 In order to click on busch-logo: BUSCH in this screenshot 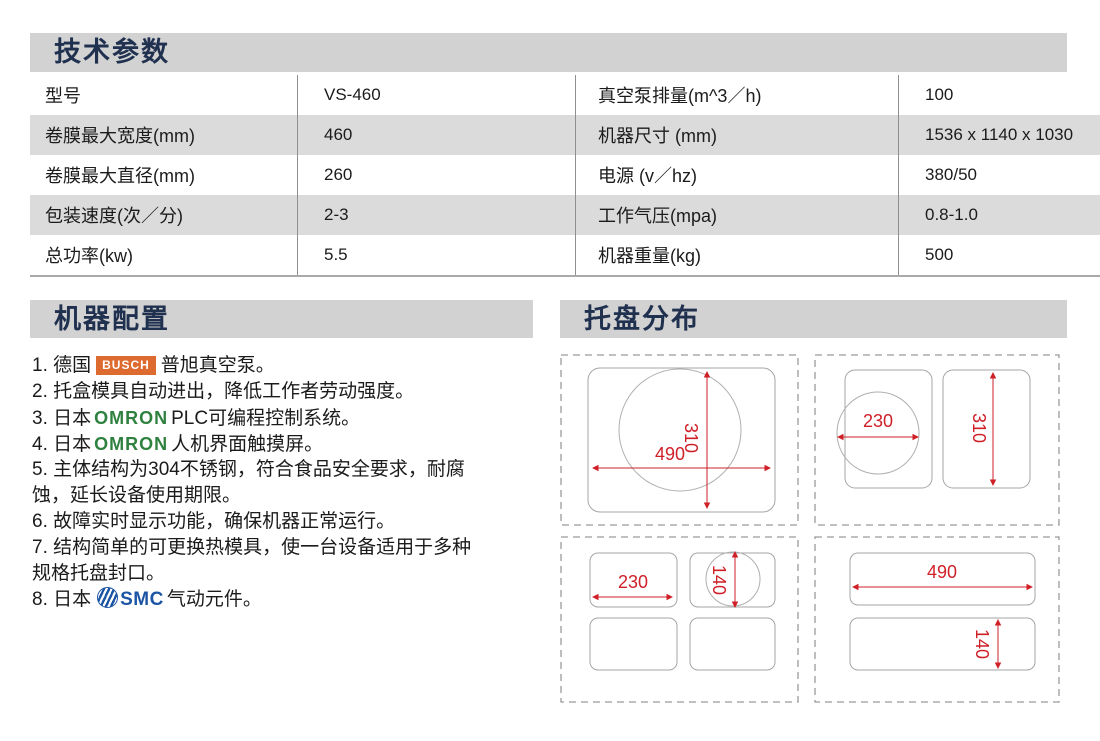, I will do `click(126, 365)`.